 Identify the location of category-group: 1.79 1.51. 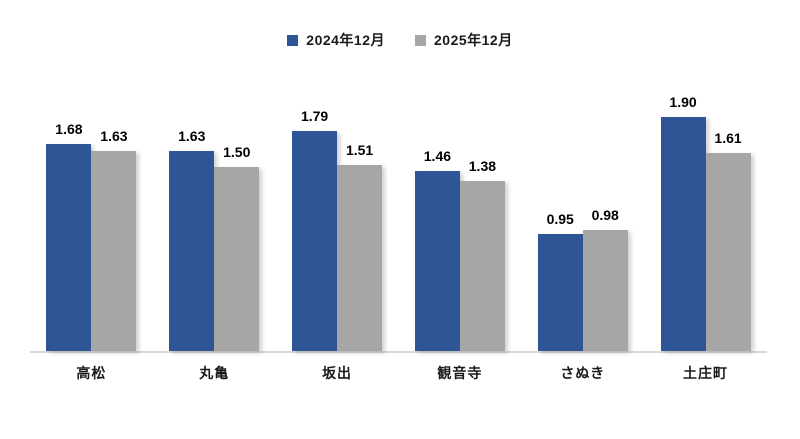
(337, 229).